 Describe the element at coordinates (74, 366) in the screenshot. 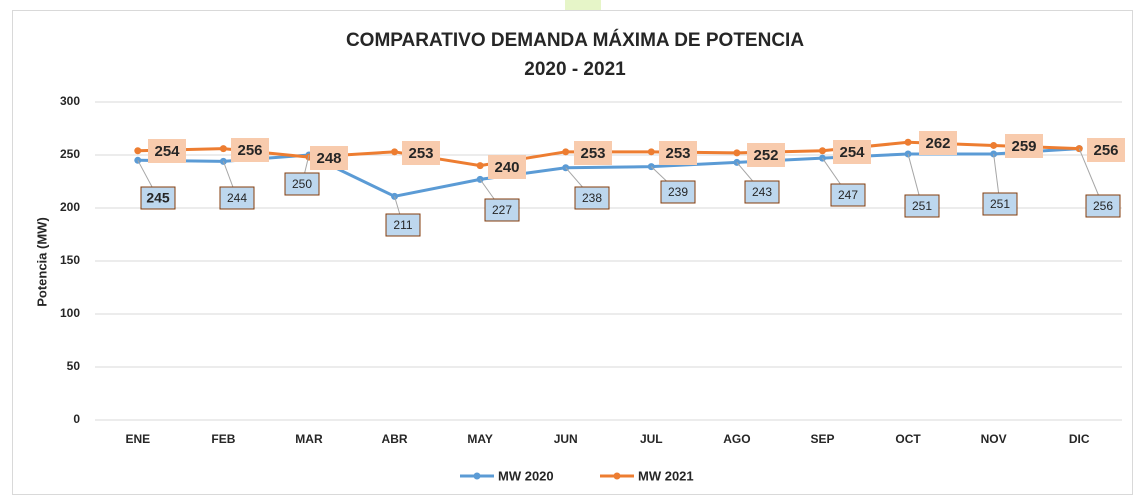

I see `y-tick-label: 50` at that location.